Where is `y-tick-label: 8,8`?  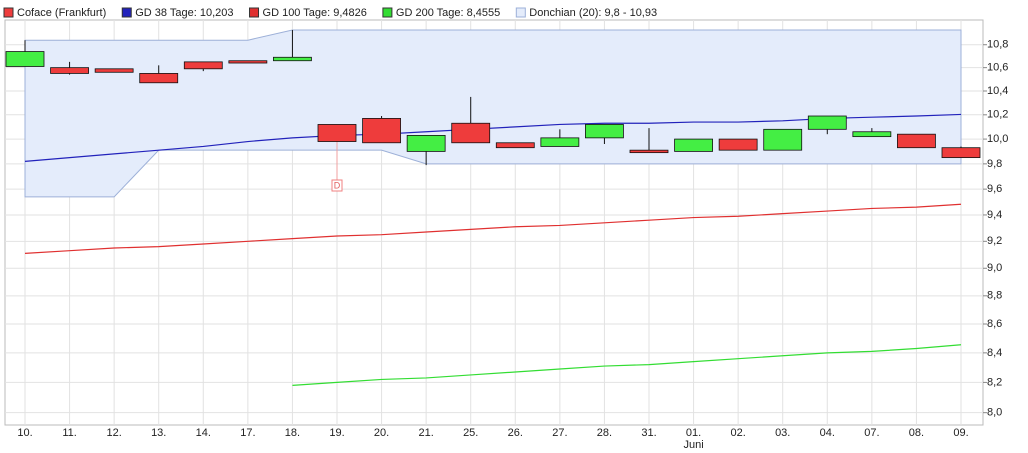
y-tick-label: 8,8 is located at coordinates (994, 296).